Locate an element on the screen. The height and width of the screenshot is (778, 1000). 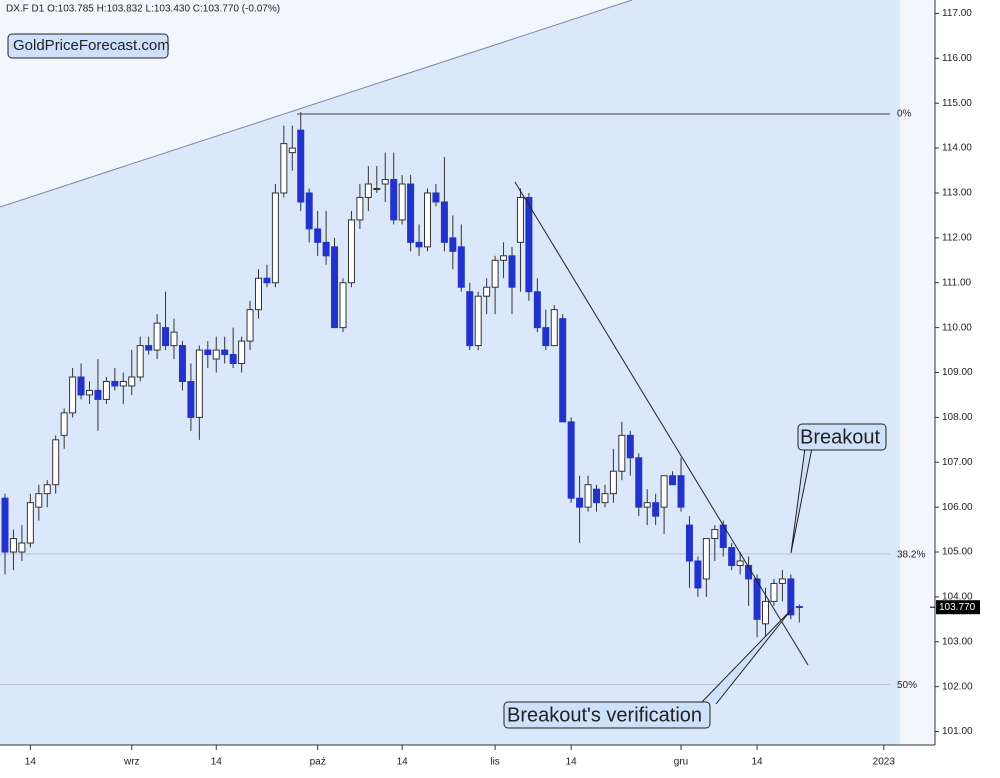
y-tick-label: 111.00 is located at coordinates (957, 282).